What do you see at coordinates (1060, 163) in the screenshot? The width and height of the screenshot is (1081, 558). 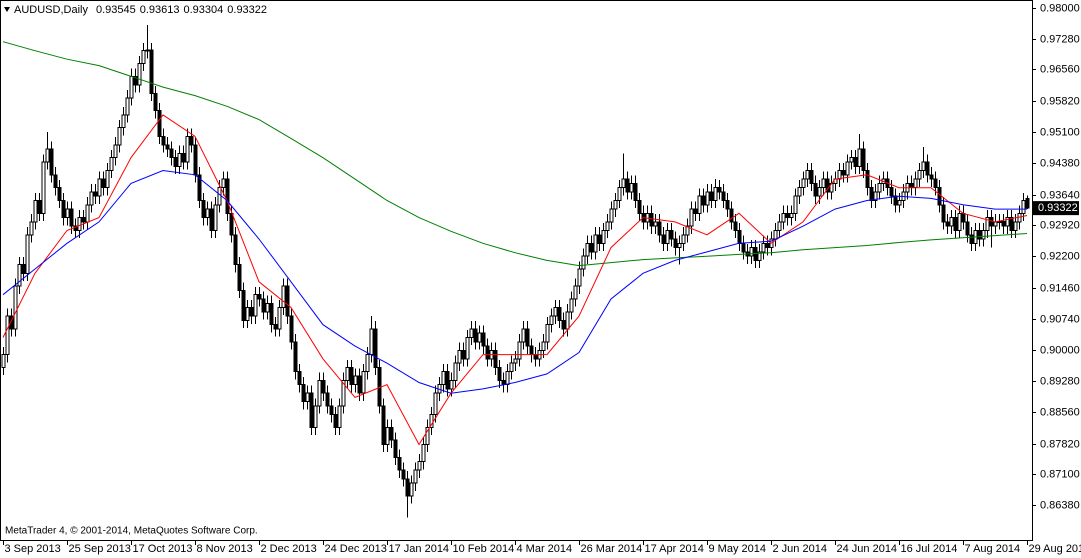 I see `y-tick-label: 0.94380` at bounding box center [1060, 163].